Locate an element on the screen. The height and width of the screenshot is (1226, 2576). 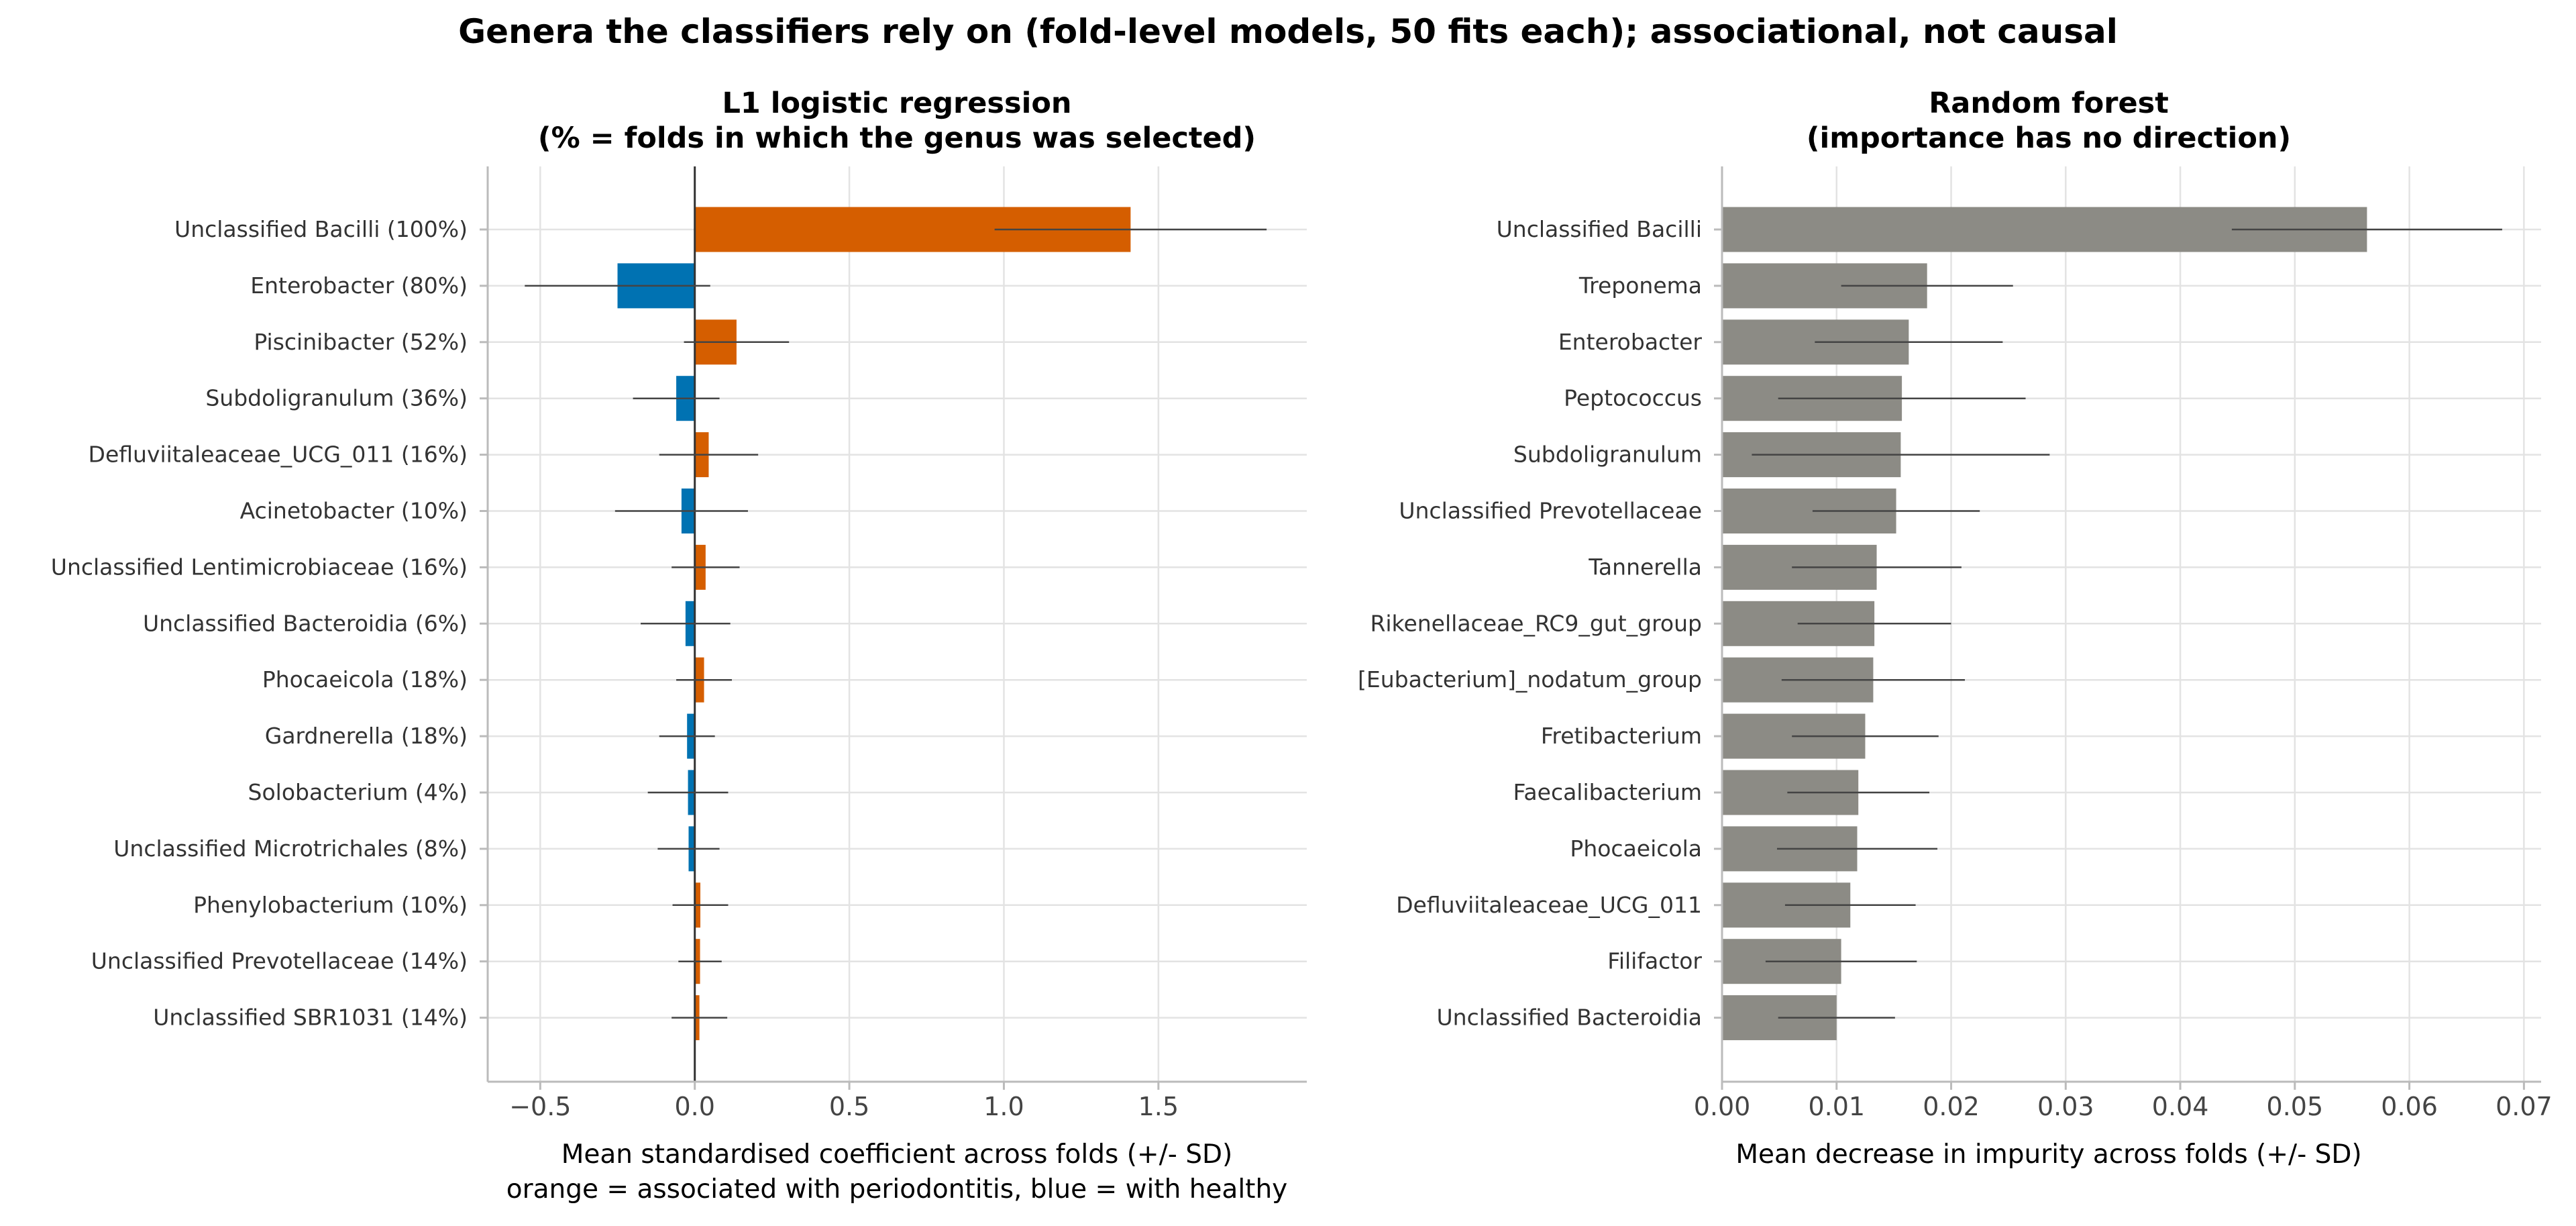
l1-x-tick-label: 0.5 is located at coordinates (849, 1106).